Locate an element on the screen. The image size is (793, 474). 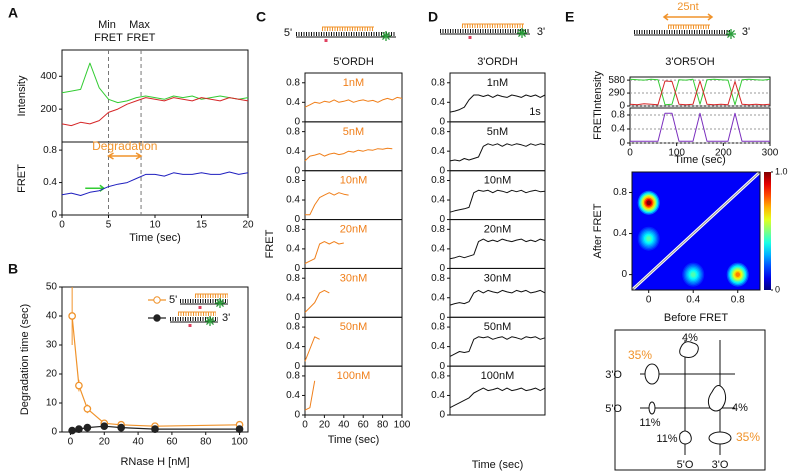
x-tick-label: 10 is located at coordinates (155, 225).